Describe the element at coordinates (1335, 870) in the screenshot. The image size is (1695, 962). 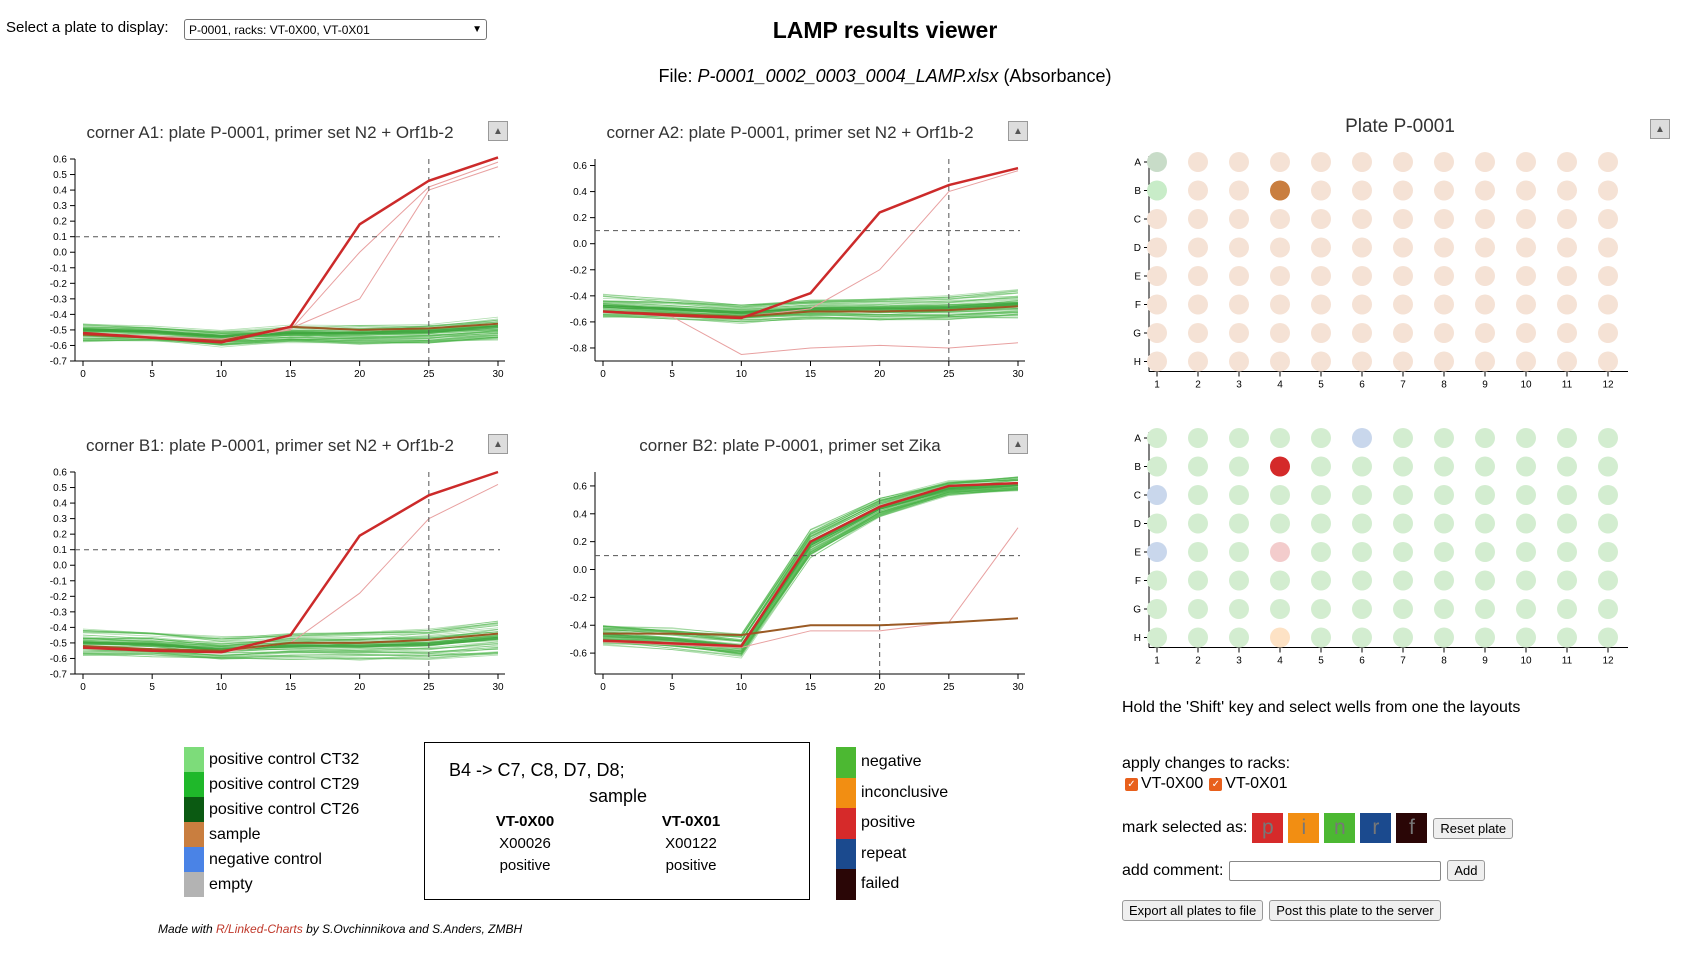
I see `comment-input` at that location.